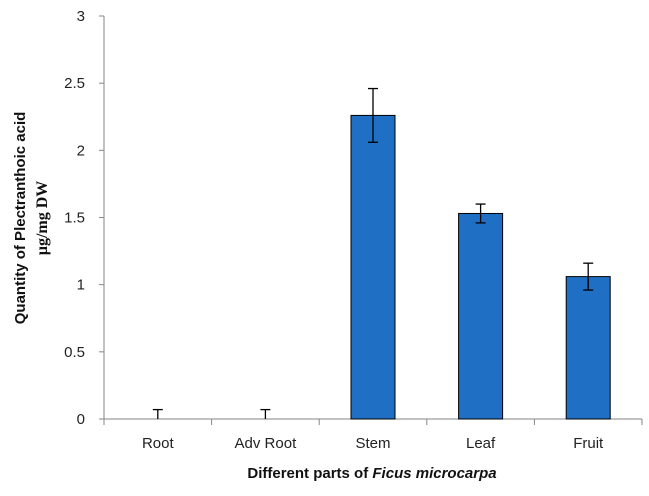  Describe the element at coordinates (81, 150) in the screenshot. I see `y-tick-label: 2` at that location.